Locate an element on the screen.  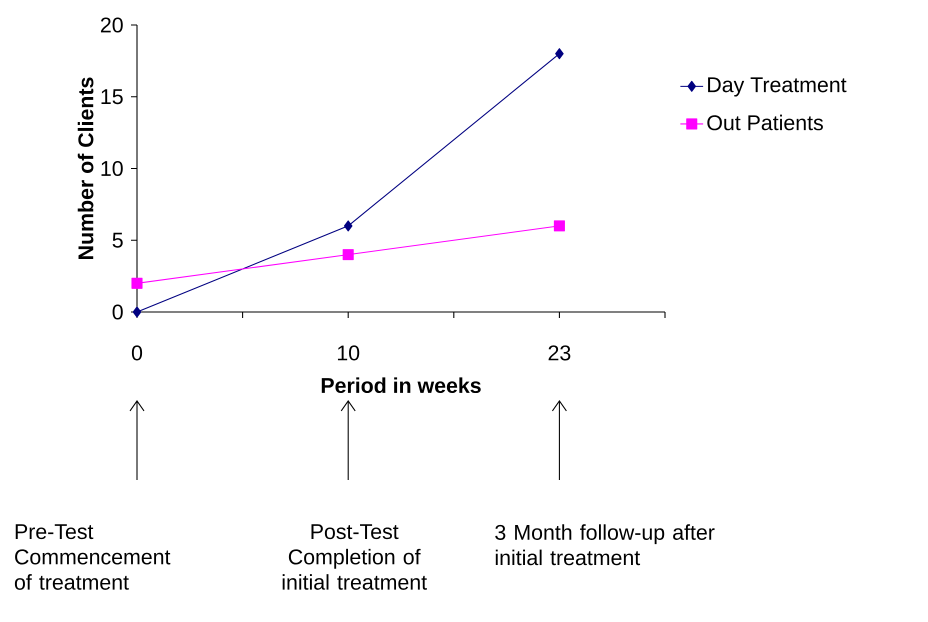
y-tick-label: 10 is located at coordinates (112, 168).